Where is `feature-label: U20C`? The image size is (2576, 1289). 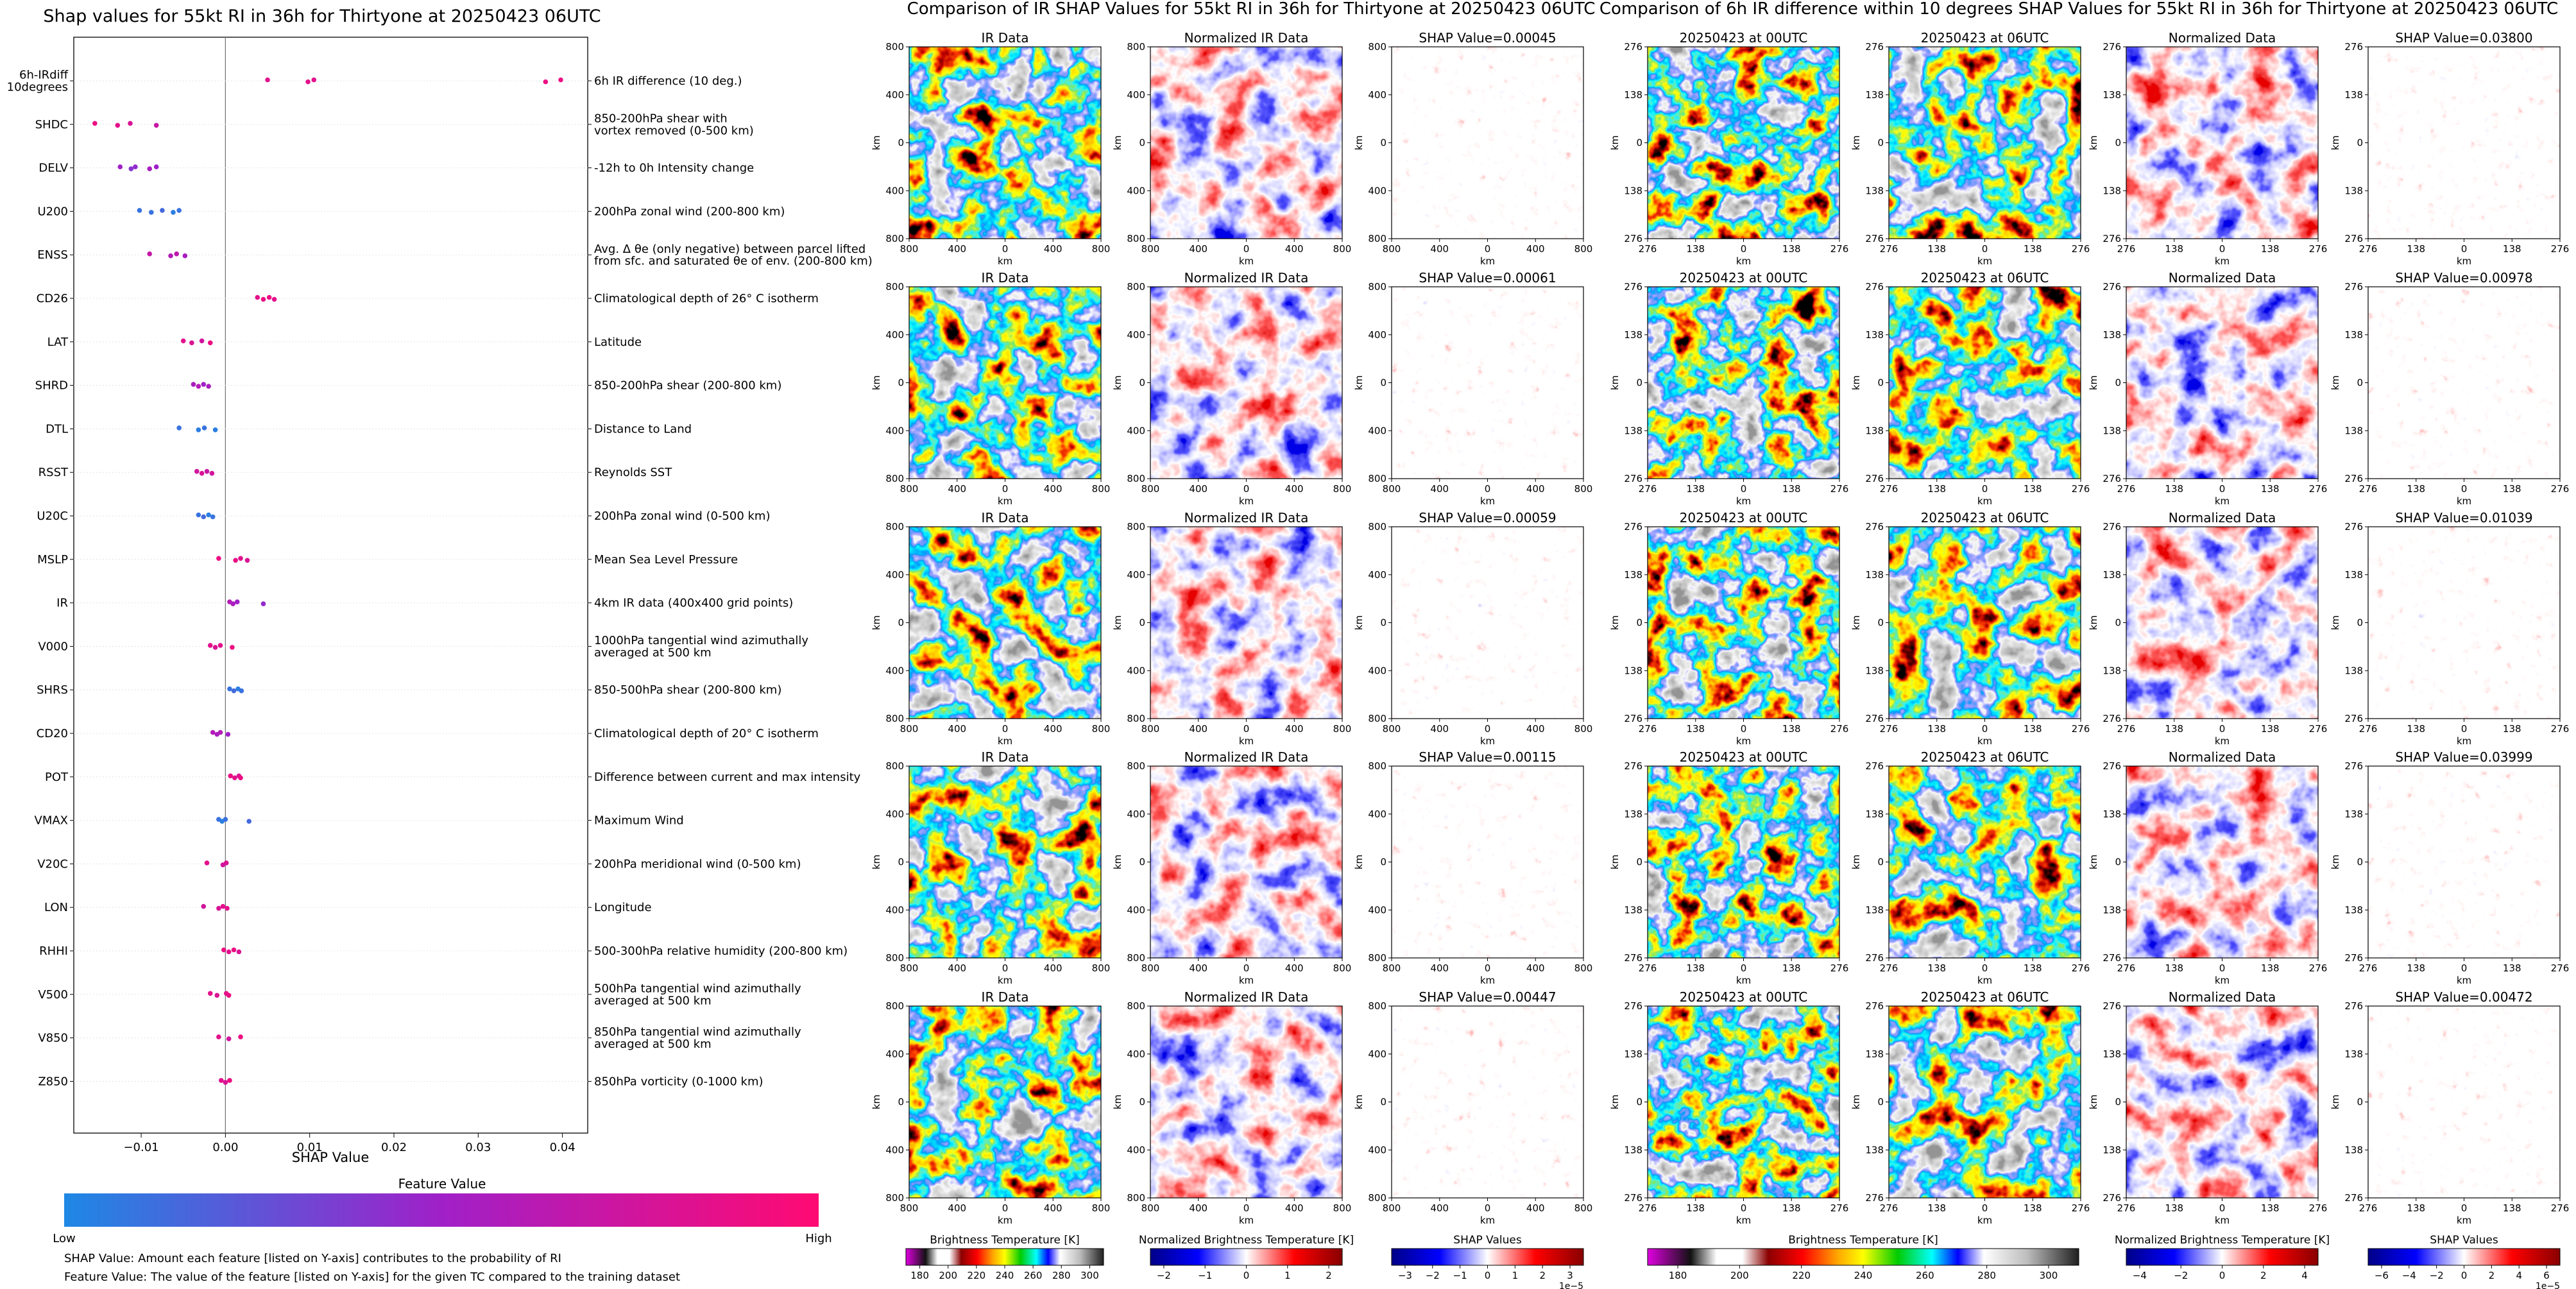
feature-label: U20C is located at coordinates (53, 516).